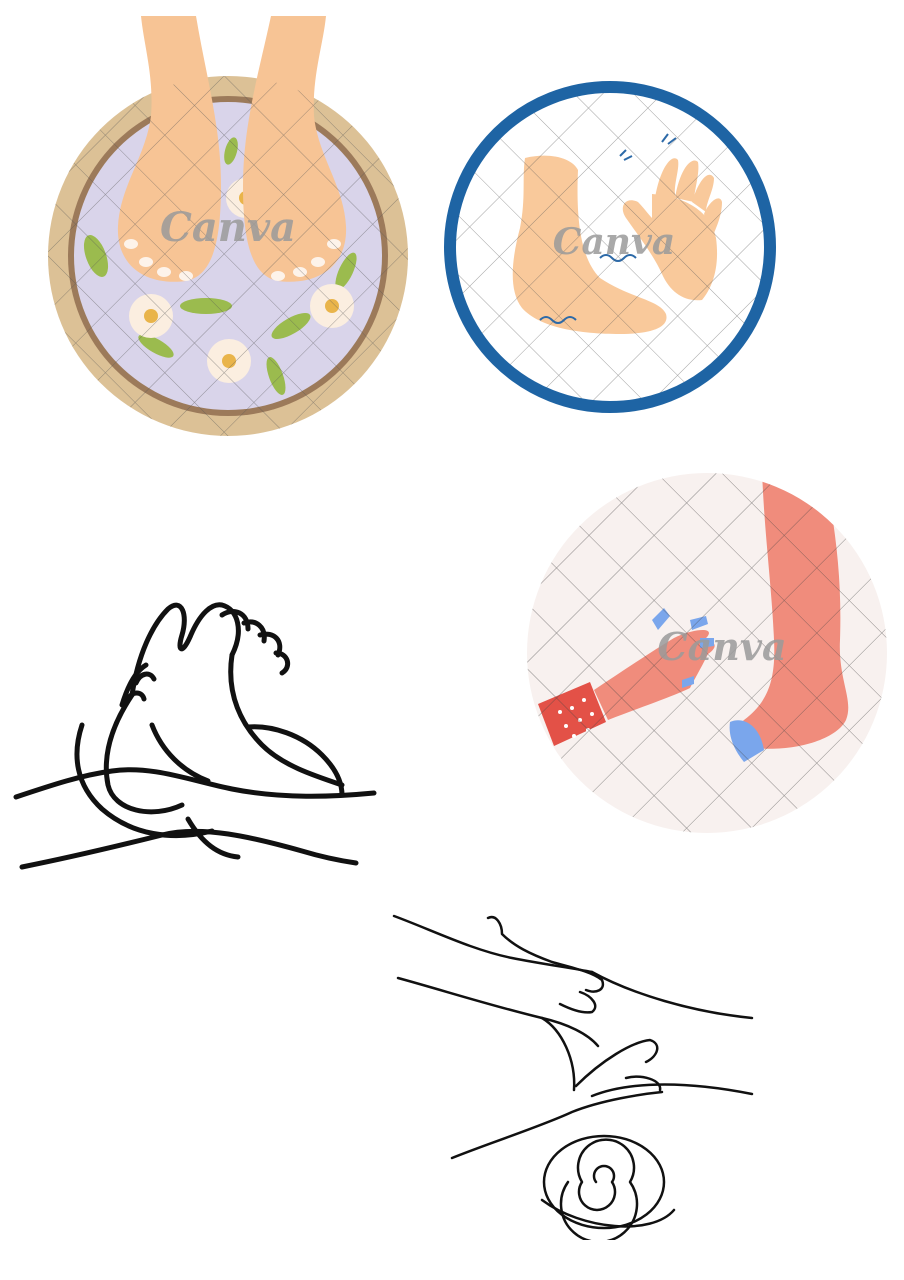  I want to click on foot-soak-bowl-illustration: Canva, so click(228, 226).